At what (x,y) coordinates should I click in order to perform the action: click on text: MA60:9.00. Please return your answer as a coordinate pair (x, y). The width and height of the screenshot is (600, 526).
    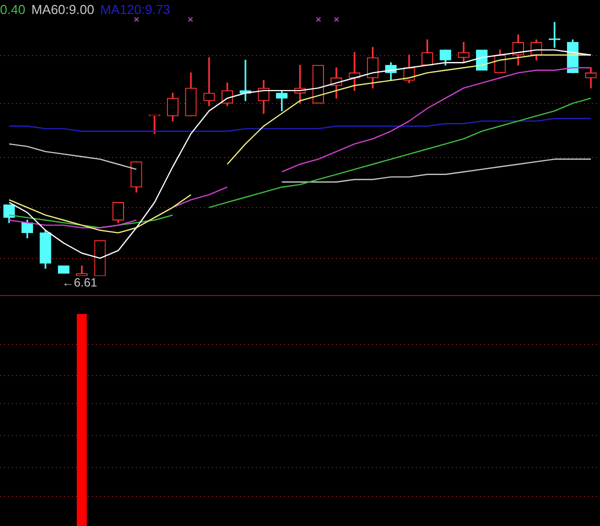
    Looking at the image, I should click on (62, 9).